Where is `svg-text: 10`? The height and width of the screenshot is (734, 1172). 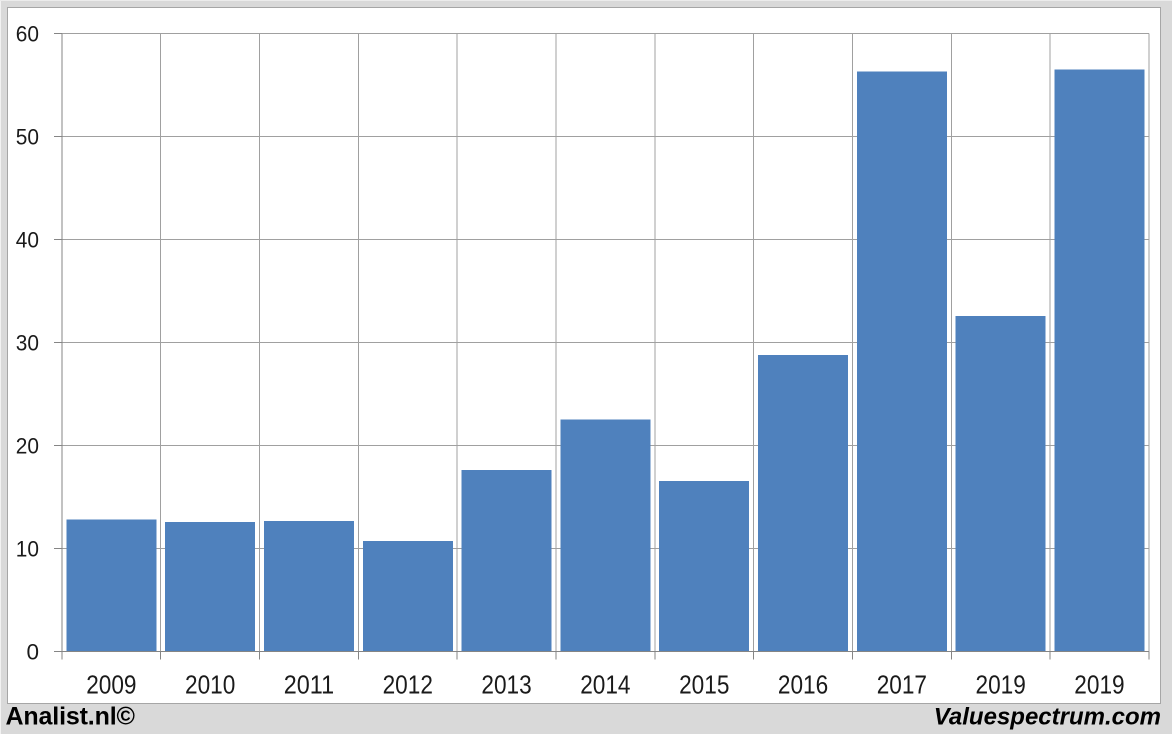
svg-text: 10 is located at coordinates (27, 549).